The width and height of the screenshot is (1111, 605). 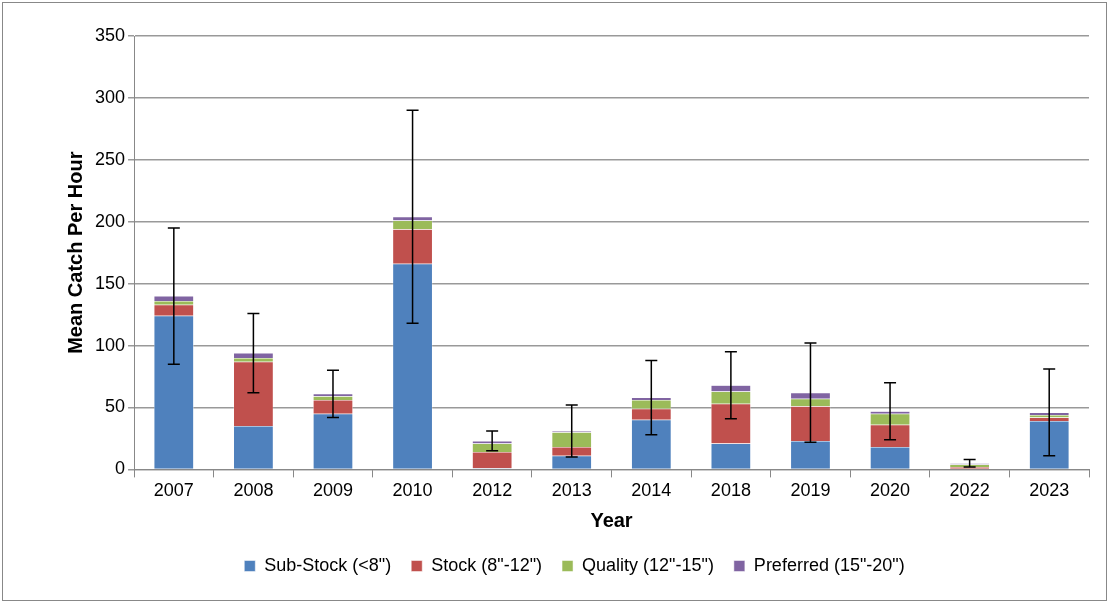 I want to click on y-tick-label: 350, so click(x=110, y=34).